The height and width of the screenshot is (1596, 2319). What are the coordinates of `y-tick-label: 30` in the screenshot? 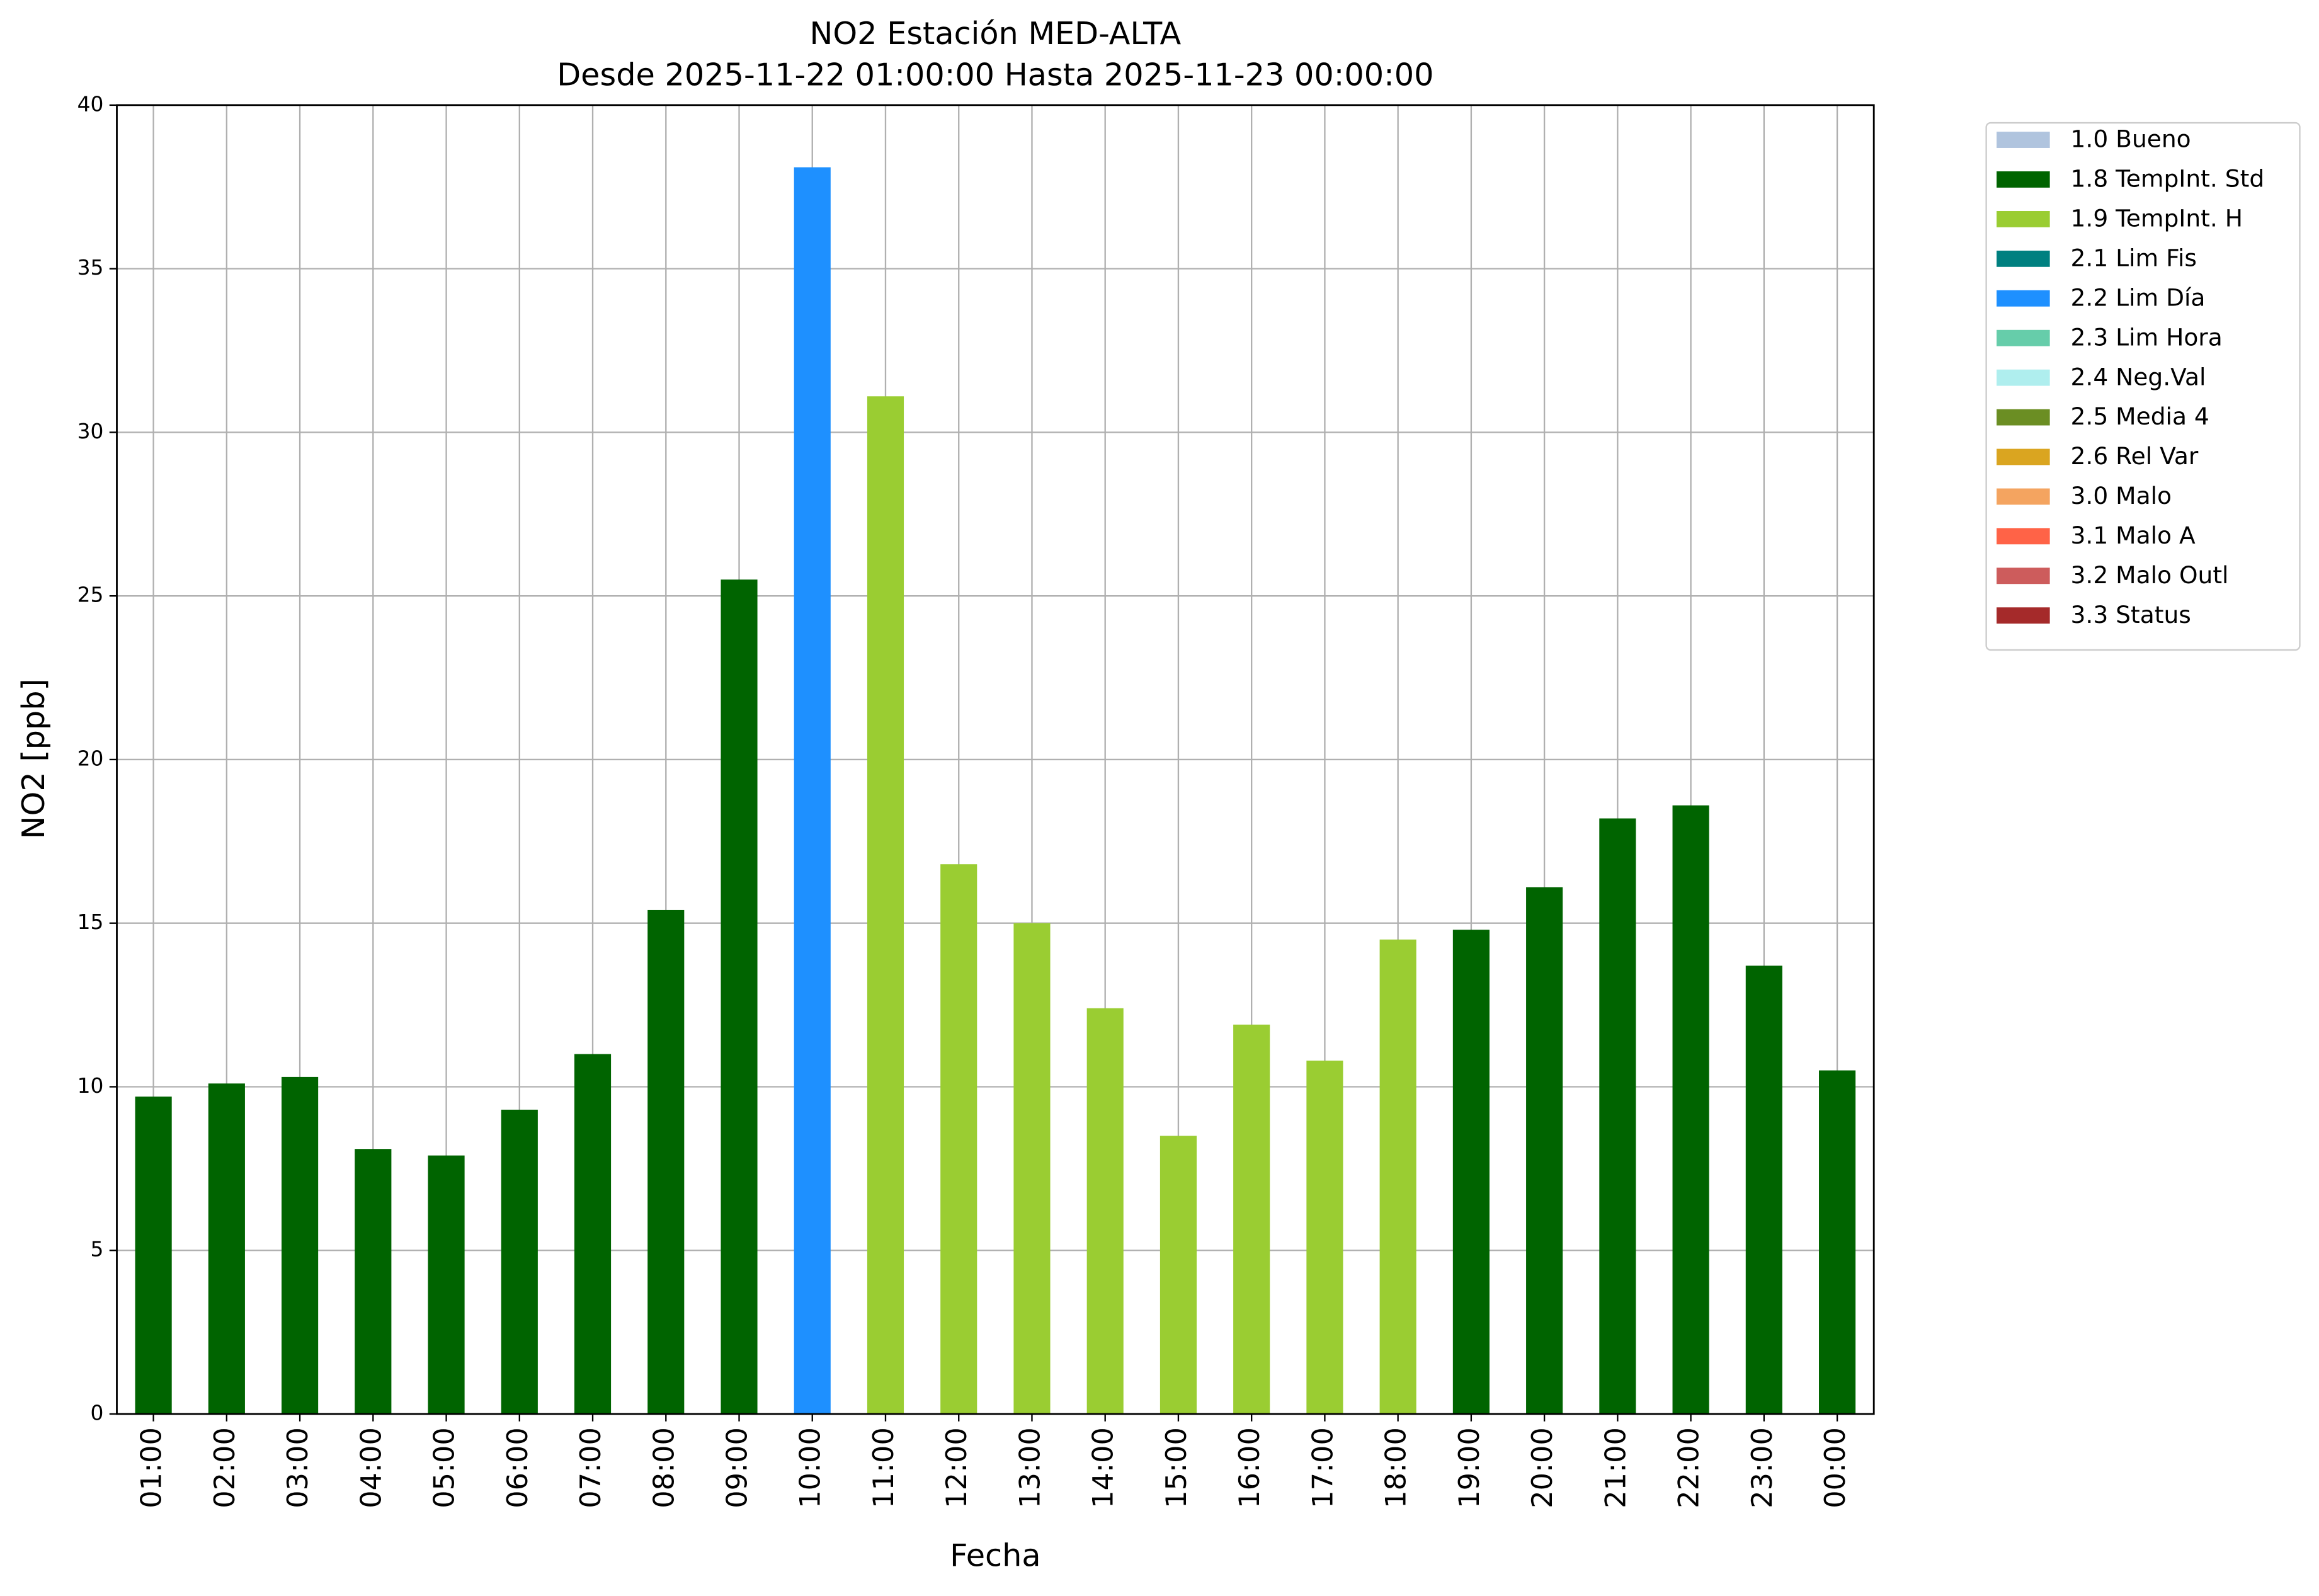 It's located at (90, 431).